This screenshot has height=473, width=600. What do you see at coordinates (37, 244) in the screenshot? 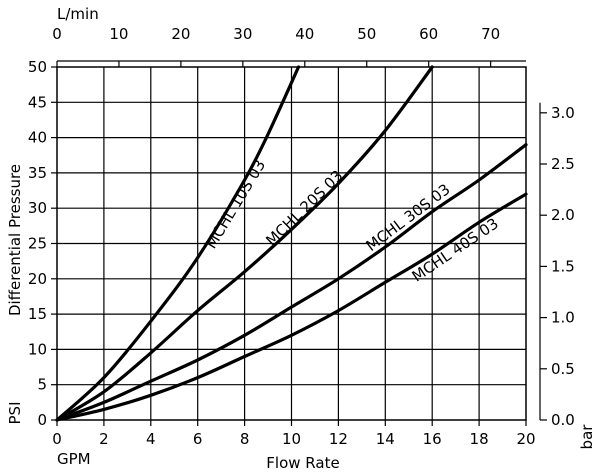
I see `y-tick-label: 25` at bounding box center [37, 244].